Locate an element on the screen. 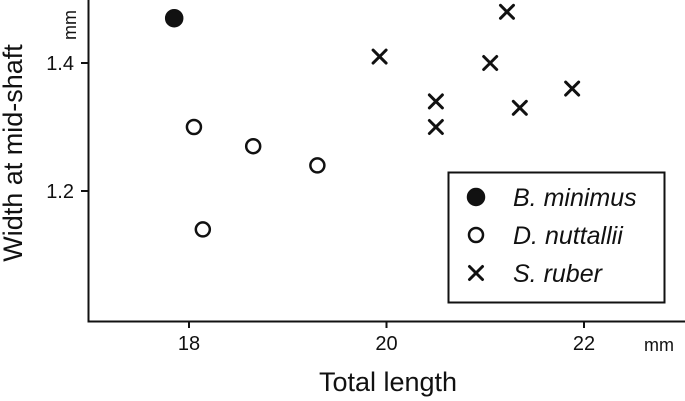  legend: B. minimus D. nuttallii S. ruber is located at coordinates (556, 237).